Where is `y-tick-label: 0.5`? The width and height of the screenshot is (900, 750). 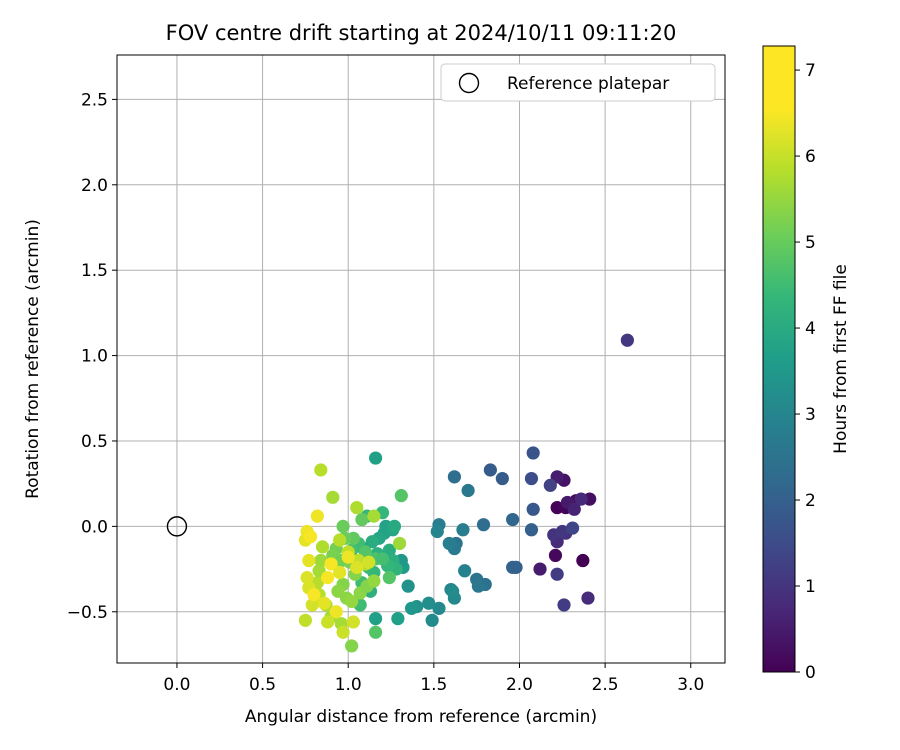
y-tick-label: 0.5 is located at coordinates (94, 442).